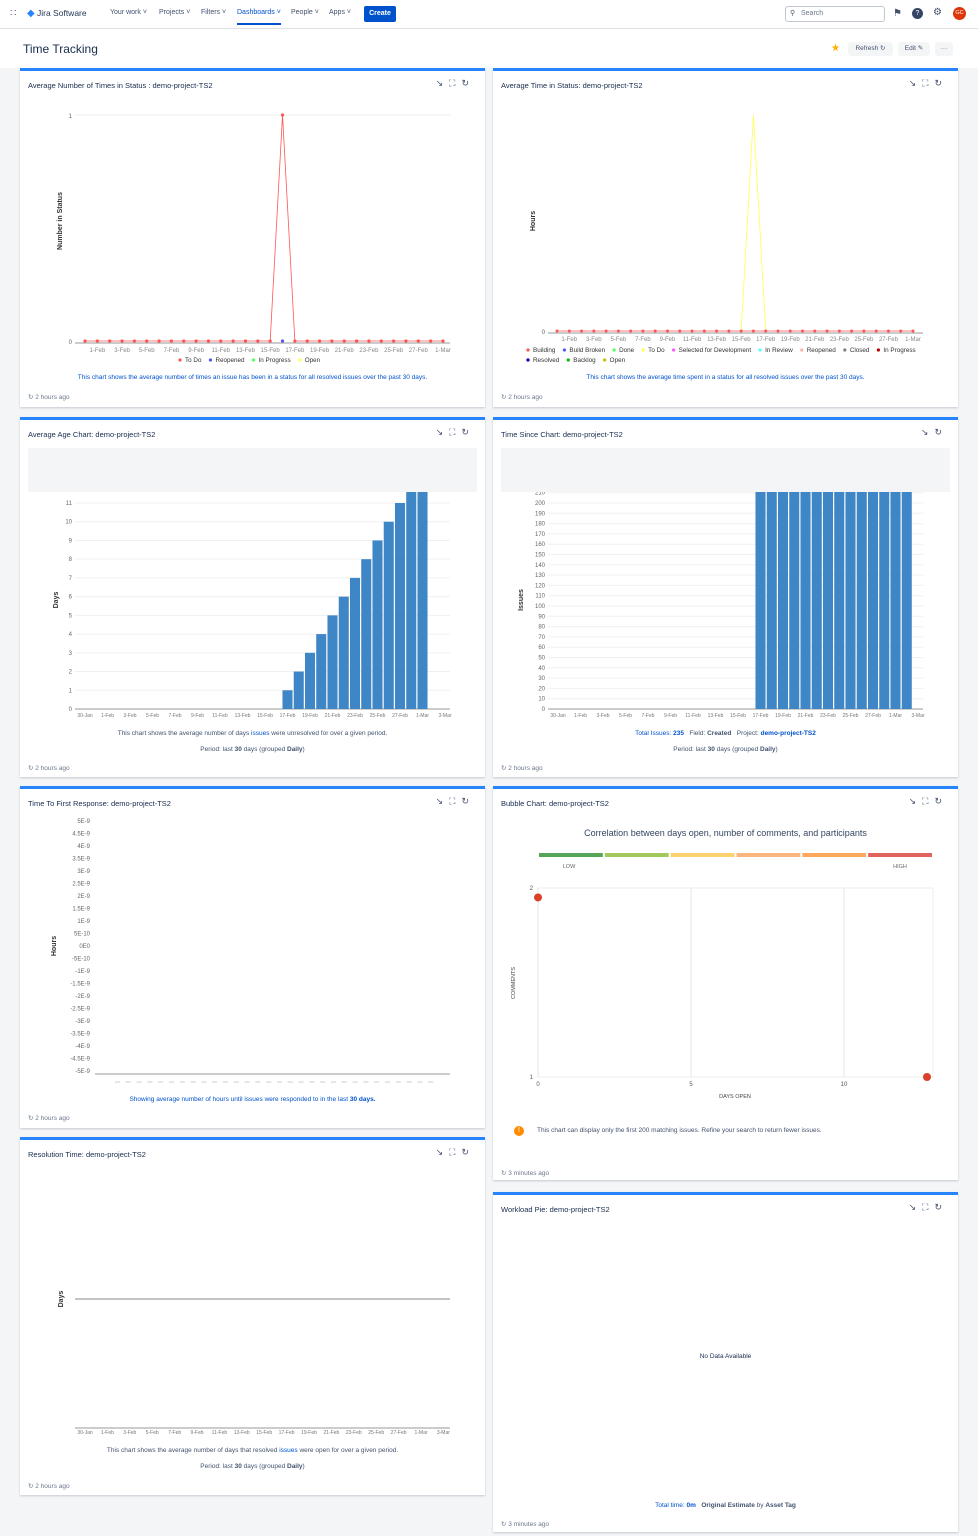  I want to click on dashboard-header, so click(489, 48).